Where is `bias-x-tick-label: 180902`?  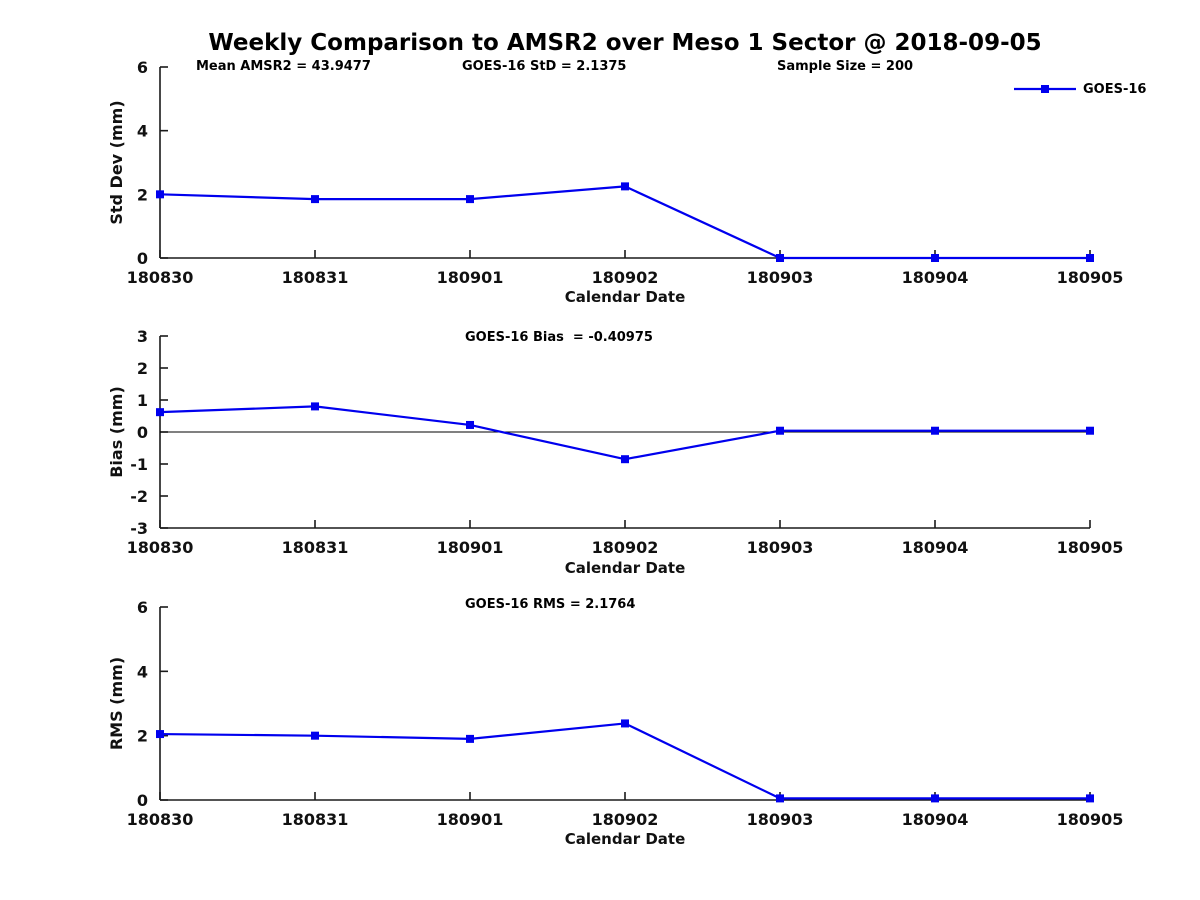
bias-x-tick-label: 180902 is located at coordinates (625, 547).